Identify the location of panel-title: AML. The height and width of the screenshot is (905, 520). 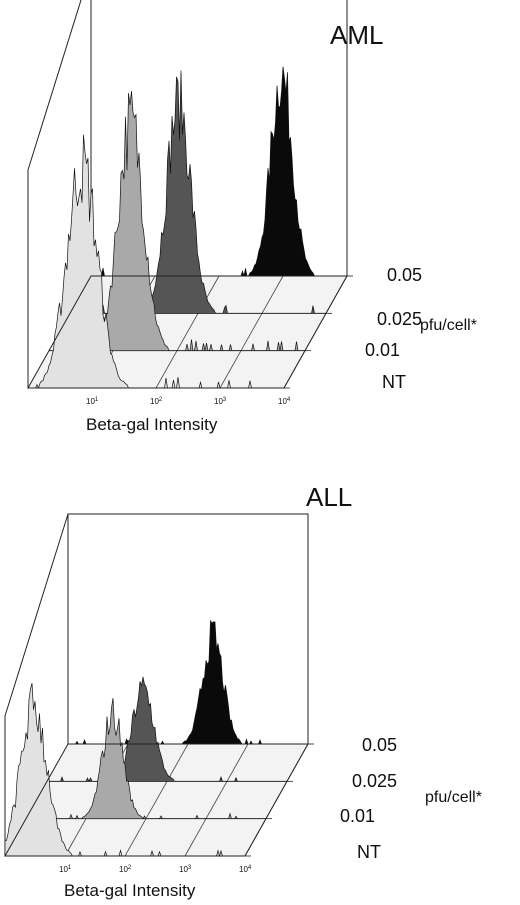
(356, 35).